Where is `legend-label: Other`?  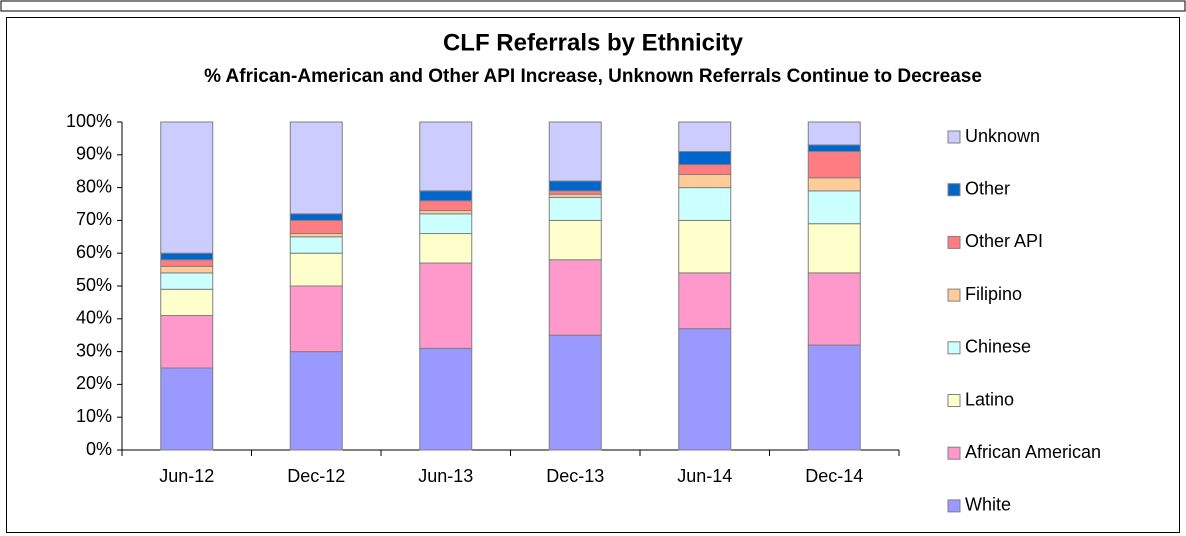 legend-label: Other is located at coordinates (987, 188).